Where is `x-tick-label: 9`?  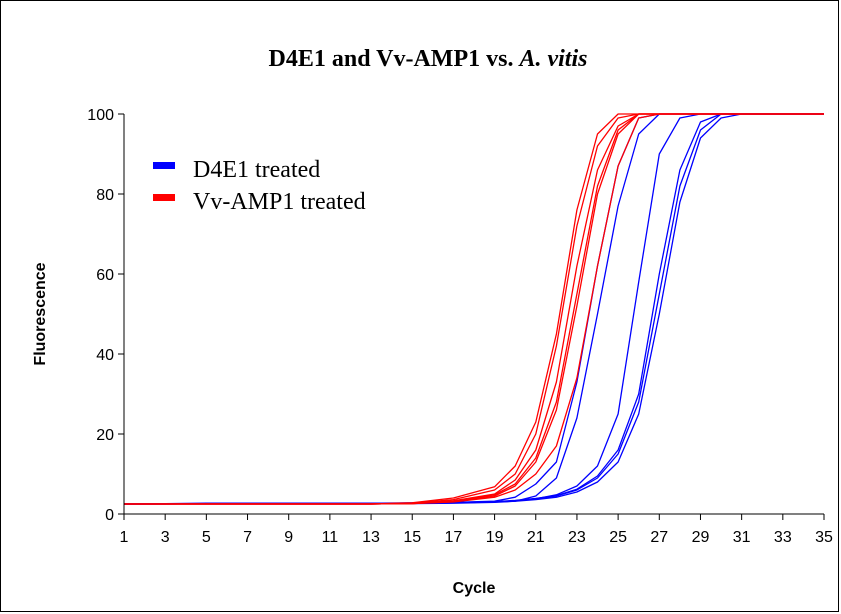
x-tick-label: 9 is located at coordinates (288, 537).